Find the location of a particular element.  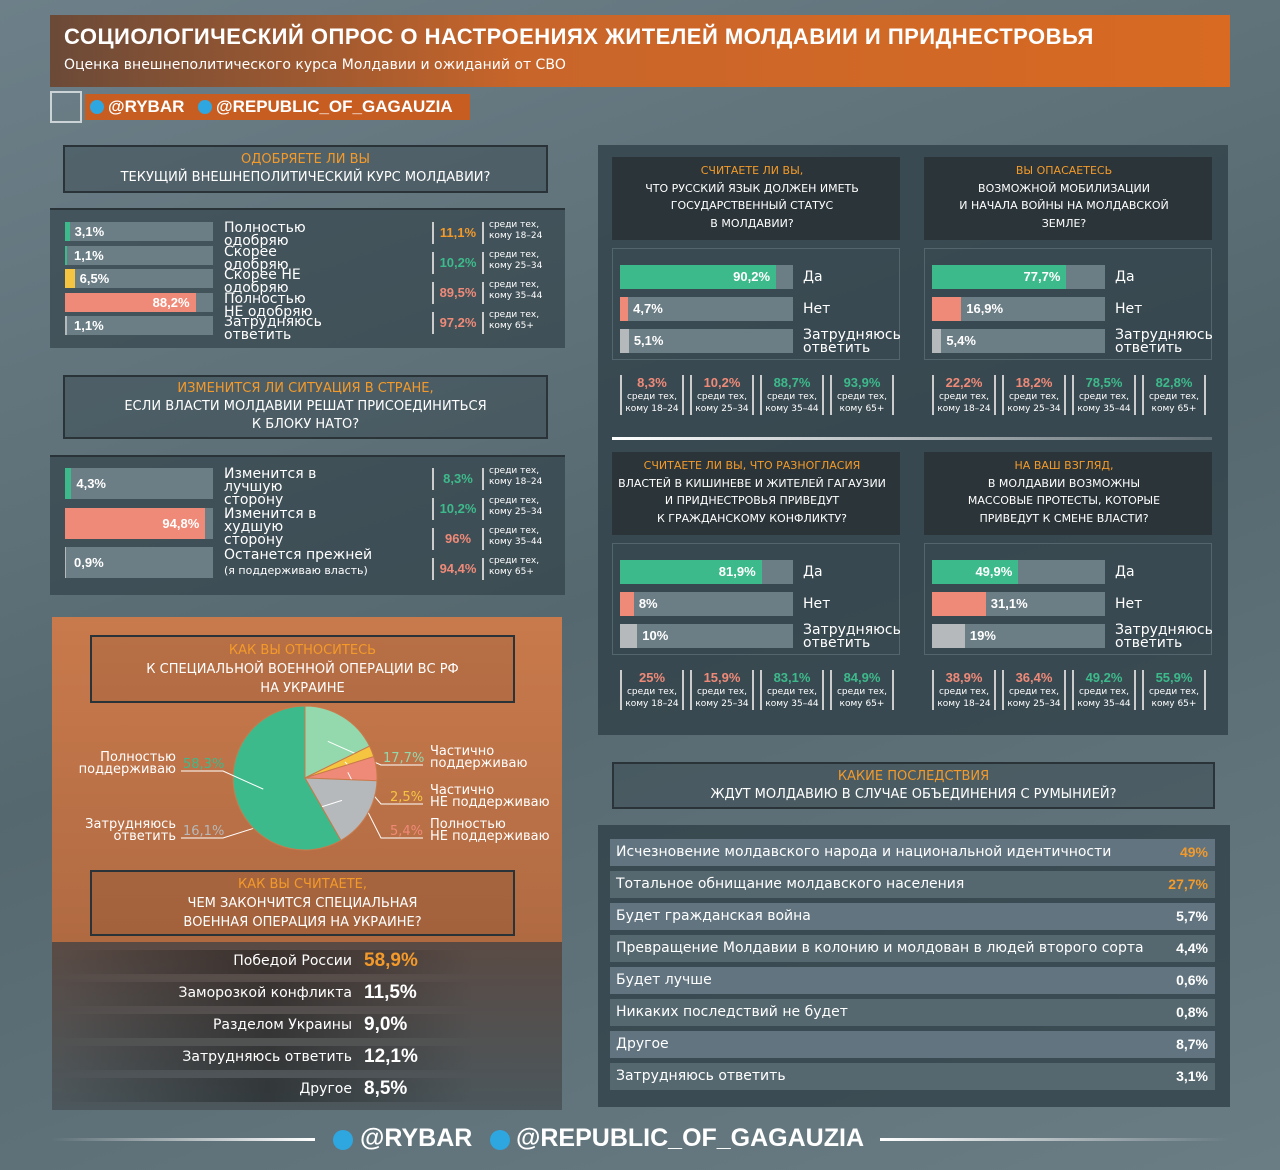

bar-value: 88,2% is located at coordinates (171, 302).